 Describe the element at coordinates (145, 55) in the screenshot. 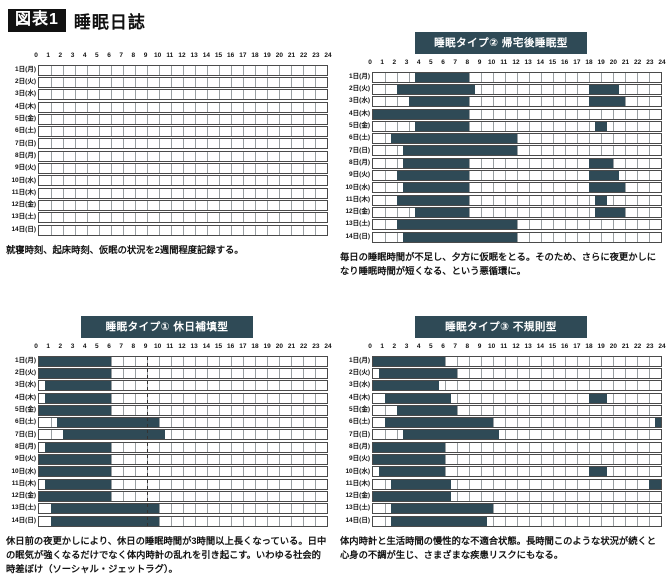

I see `hour-tick-label: 9` at that location.